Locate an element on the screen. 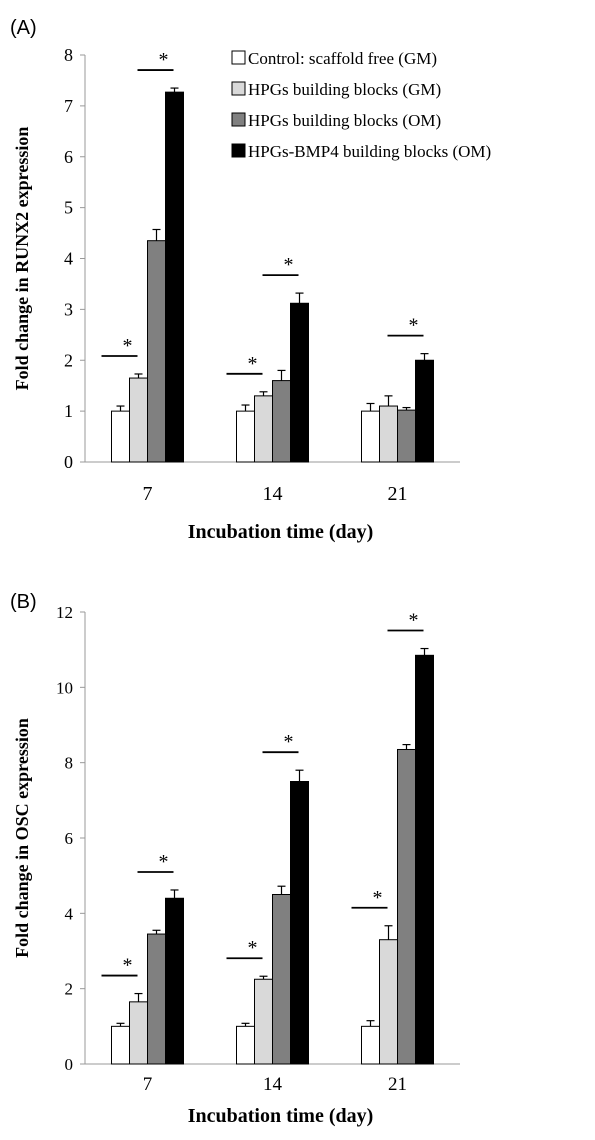  y-tick-label: 3 is located at coordinates (68, 309).